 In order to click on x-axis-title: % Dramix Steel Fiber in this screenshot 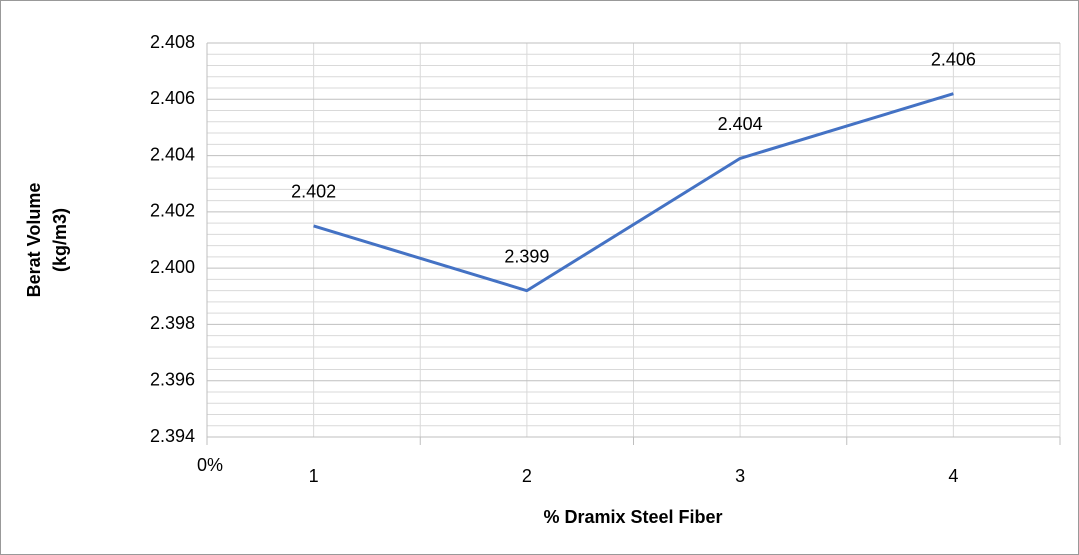, I will do `click(632, 517)`.